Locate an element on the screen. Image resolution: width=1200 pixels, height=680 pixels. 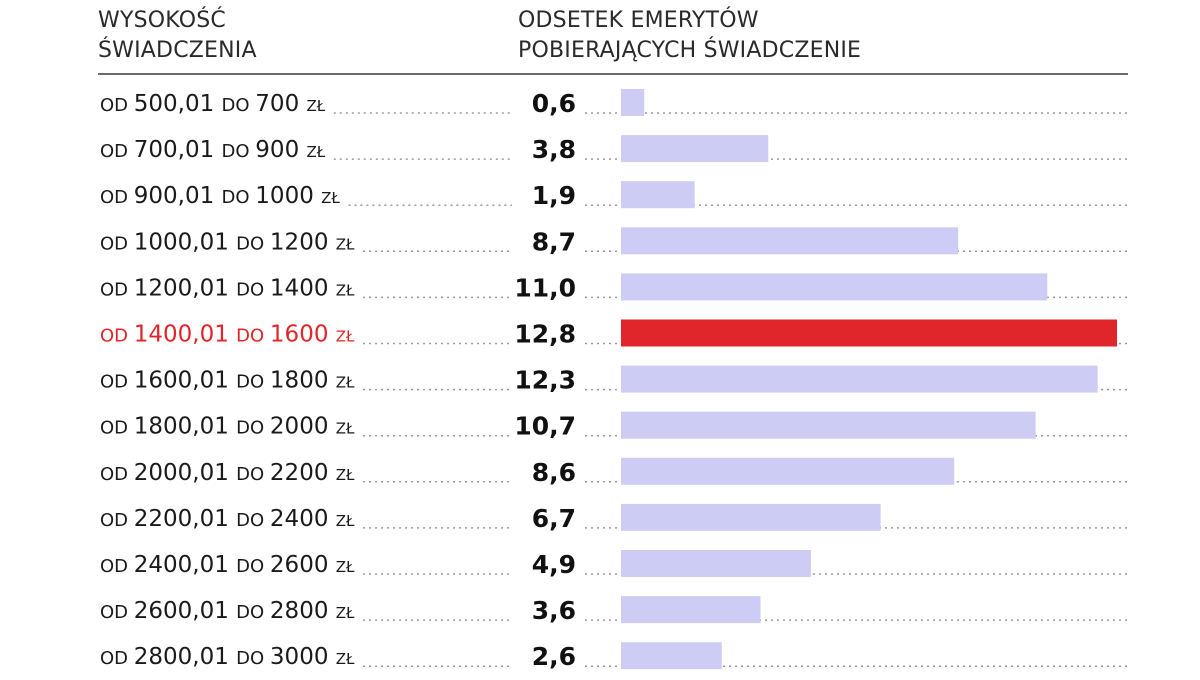
category-column-header: WYSOKOŚĆ ŚWIADCZENIA is located at coordinates (288, 36).